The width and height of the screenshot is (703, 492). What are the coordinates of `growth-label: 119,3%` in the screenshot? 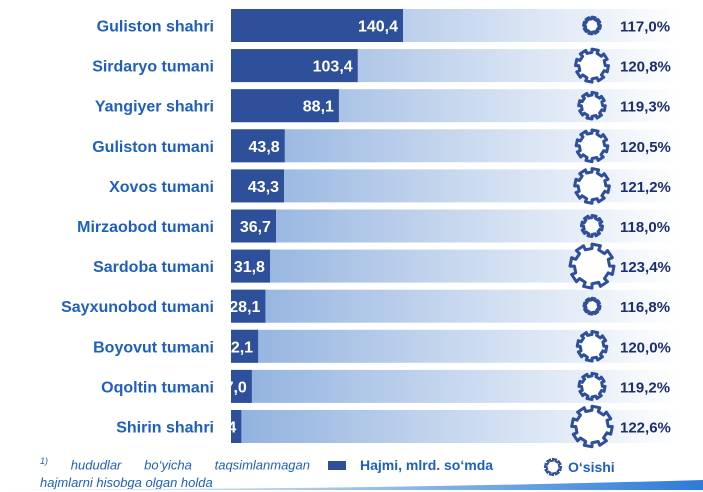 It's located at (645, 107).